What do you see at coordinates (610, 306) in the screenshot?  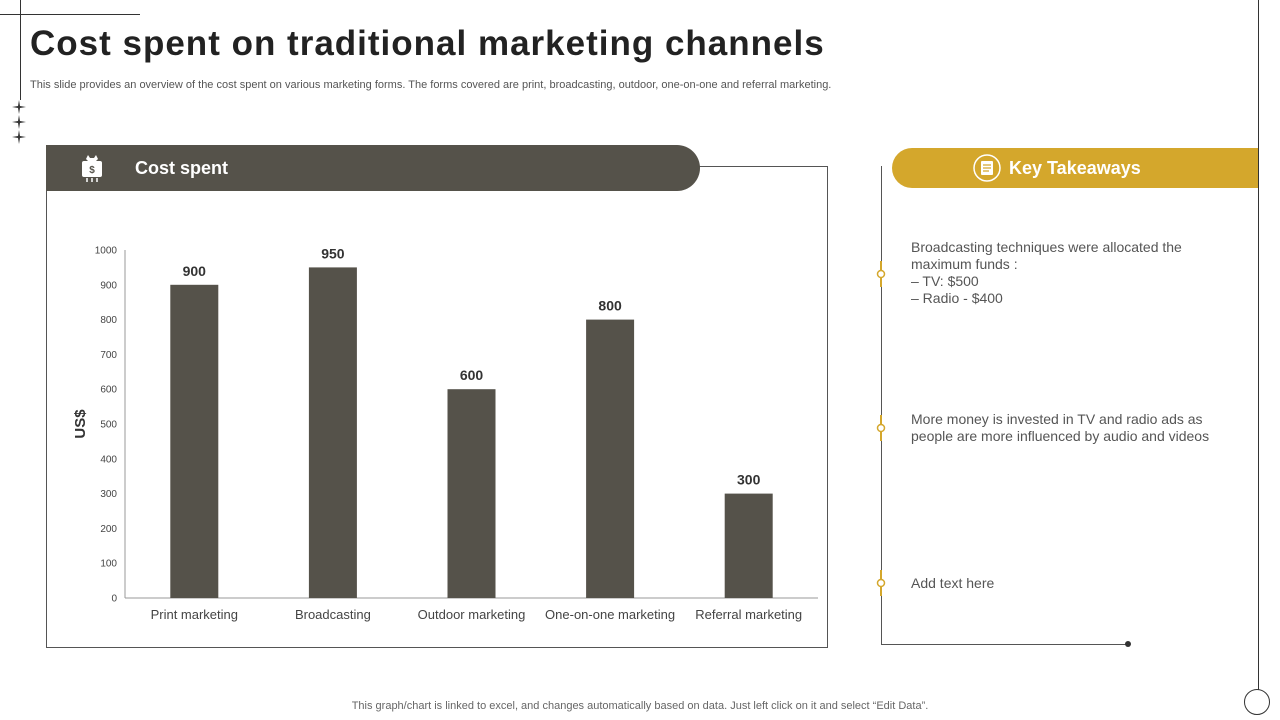 I see `bar-value-label: 800` at bounding box center [610, 306].